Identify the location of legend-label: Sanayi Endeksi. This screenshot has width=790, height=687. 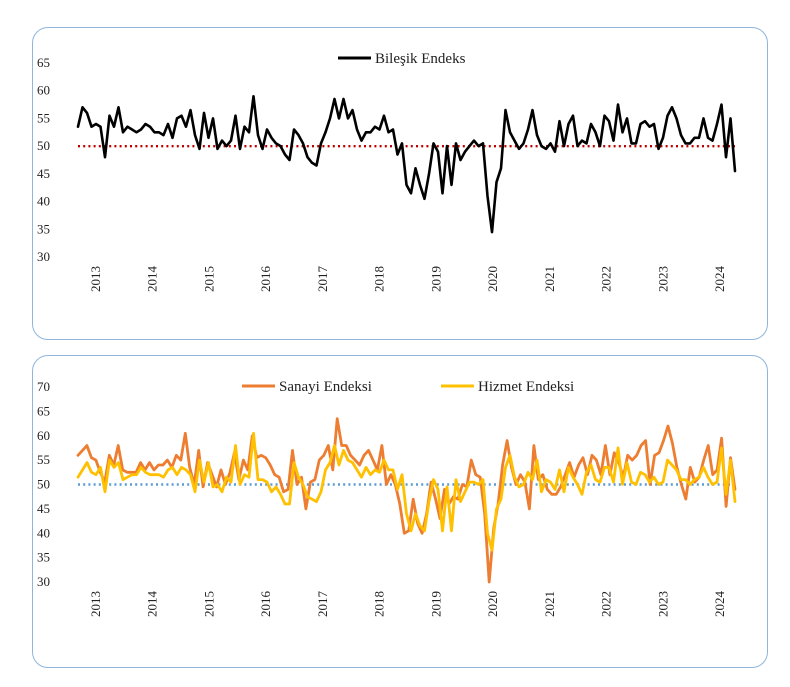
(325, 387).